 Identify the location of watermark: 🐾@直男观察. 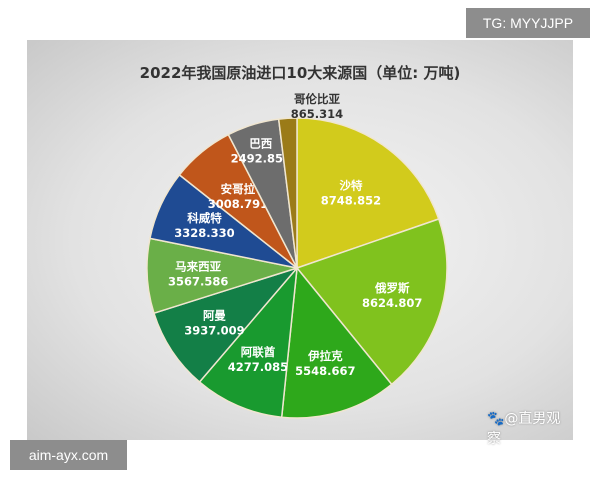
(524, 429).